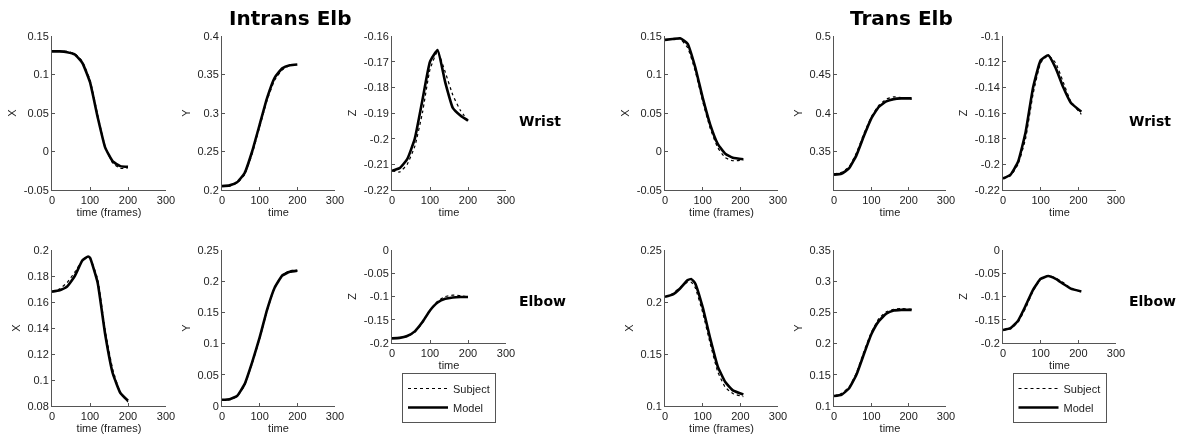  Describe the element at coordinates (376, 87) in the screenshot. I see `y-tick-label: -0.18` at that location.